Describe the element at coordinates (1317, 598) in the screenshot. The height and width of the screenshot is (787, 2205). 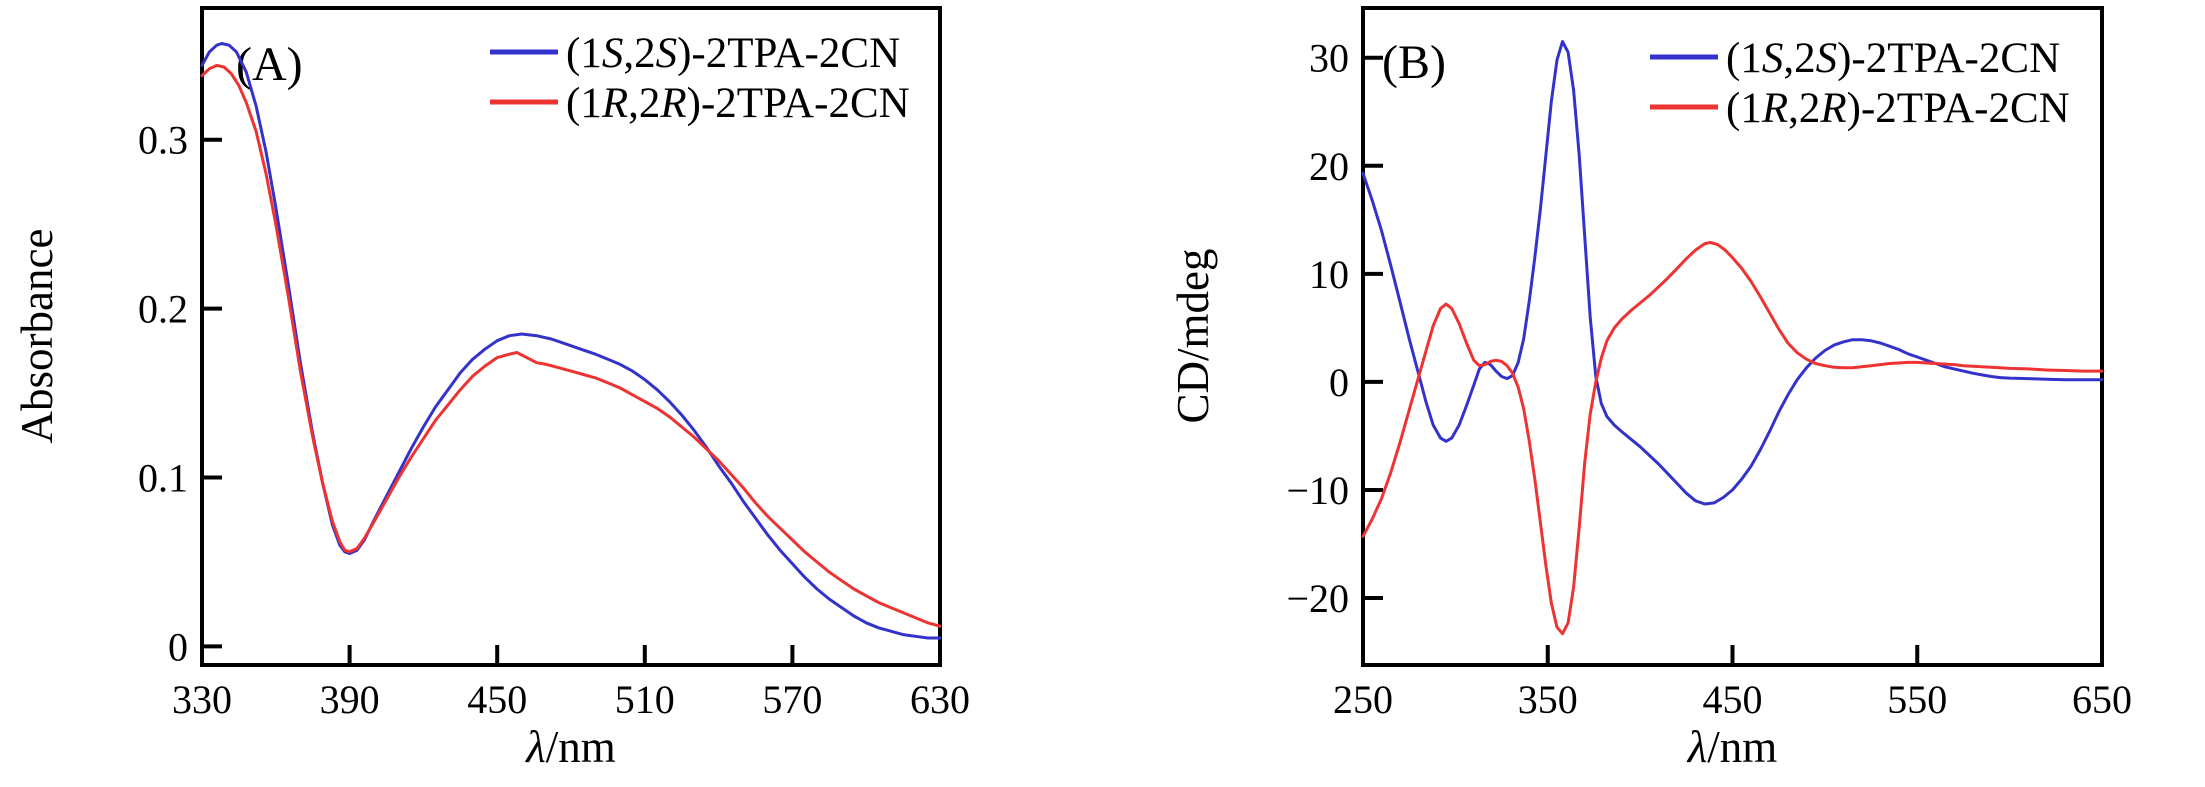
I see `y-tick-label: −20` at that location.